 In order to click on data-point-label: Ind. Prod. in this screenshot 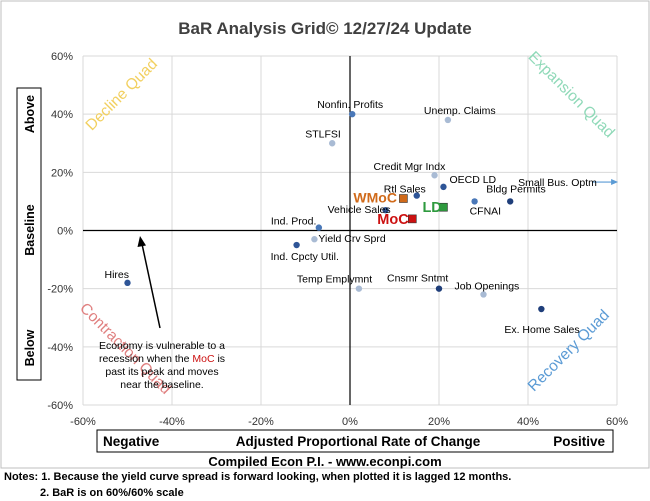, I will do `click(294, 222)`.